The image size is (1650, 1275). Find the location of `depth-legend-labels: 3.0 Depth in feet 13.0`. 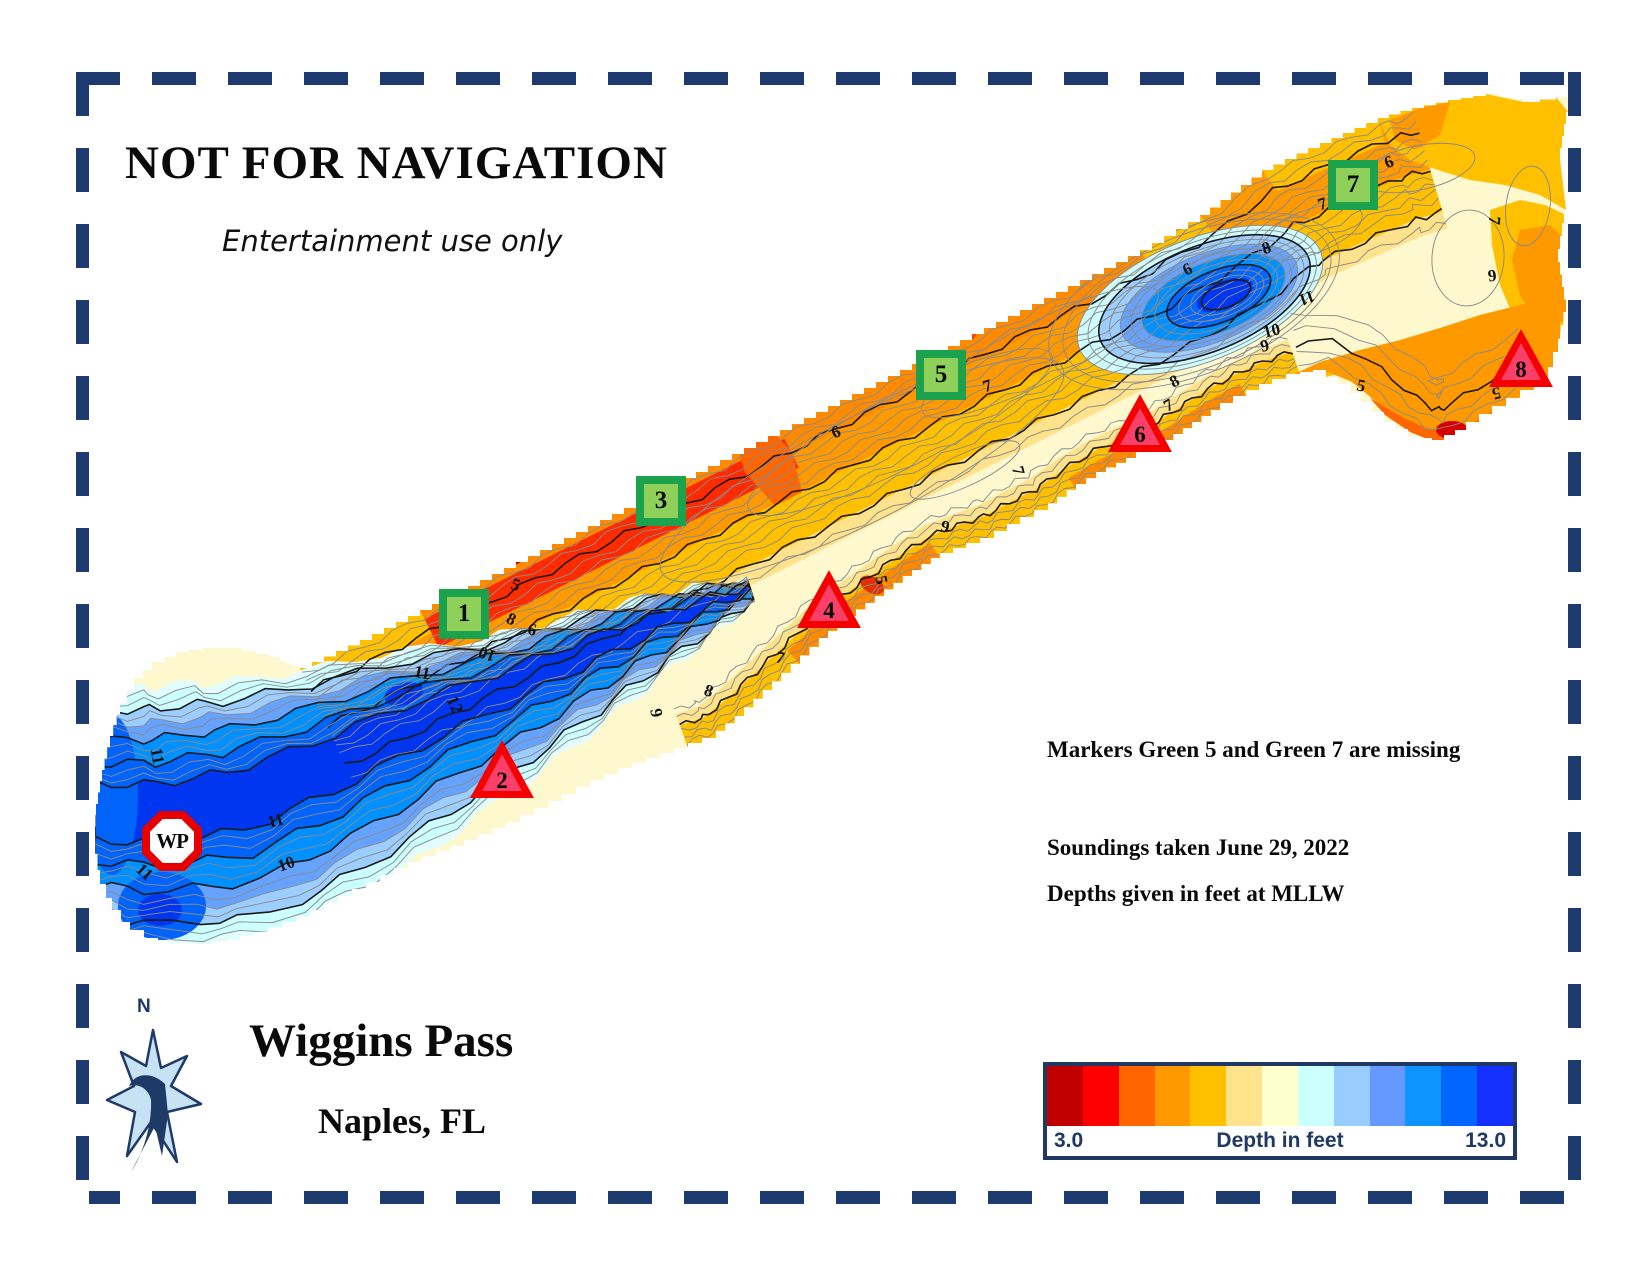

depth-legend-labels: 3.0 Depth in feet 13.0 is located at coordinates (1280, 1141).